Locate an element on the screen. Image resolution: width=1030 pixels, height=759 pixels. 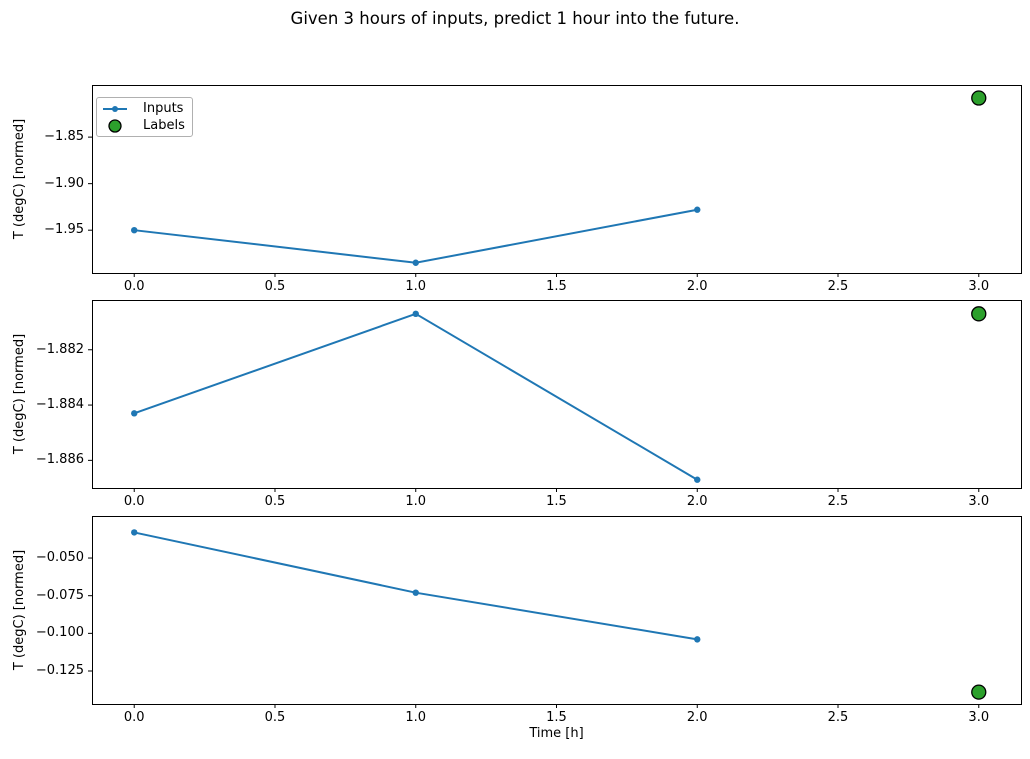
y-tick-label: −0.075 is located at coordinates (59, 595).